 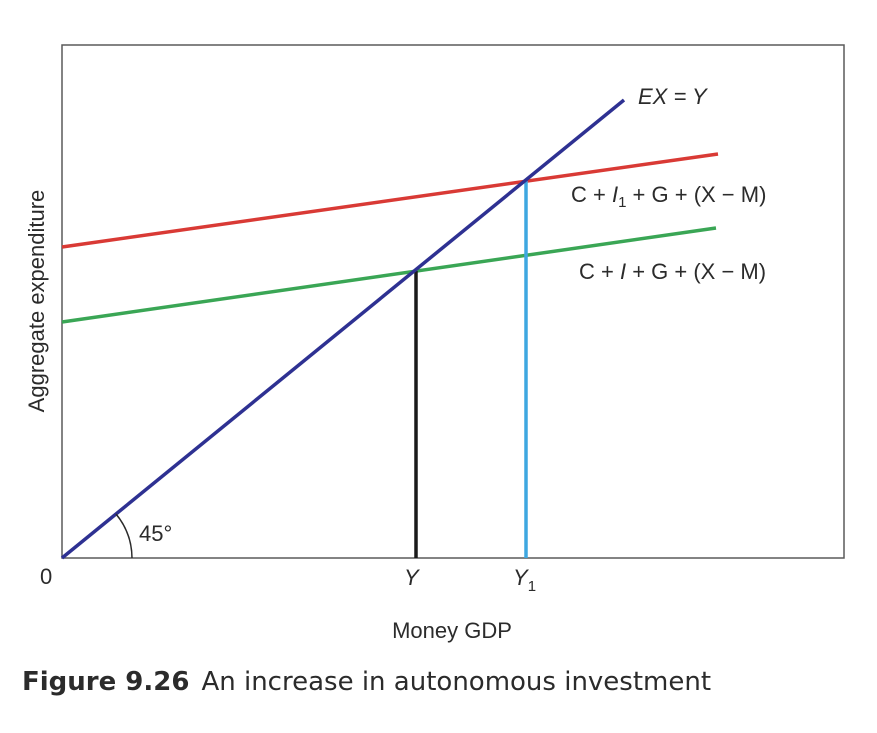 I want to click on y-axis-label: Aggregate expenditure, so click(x=36, y=301).